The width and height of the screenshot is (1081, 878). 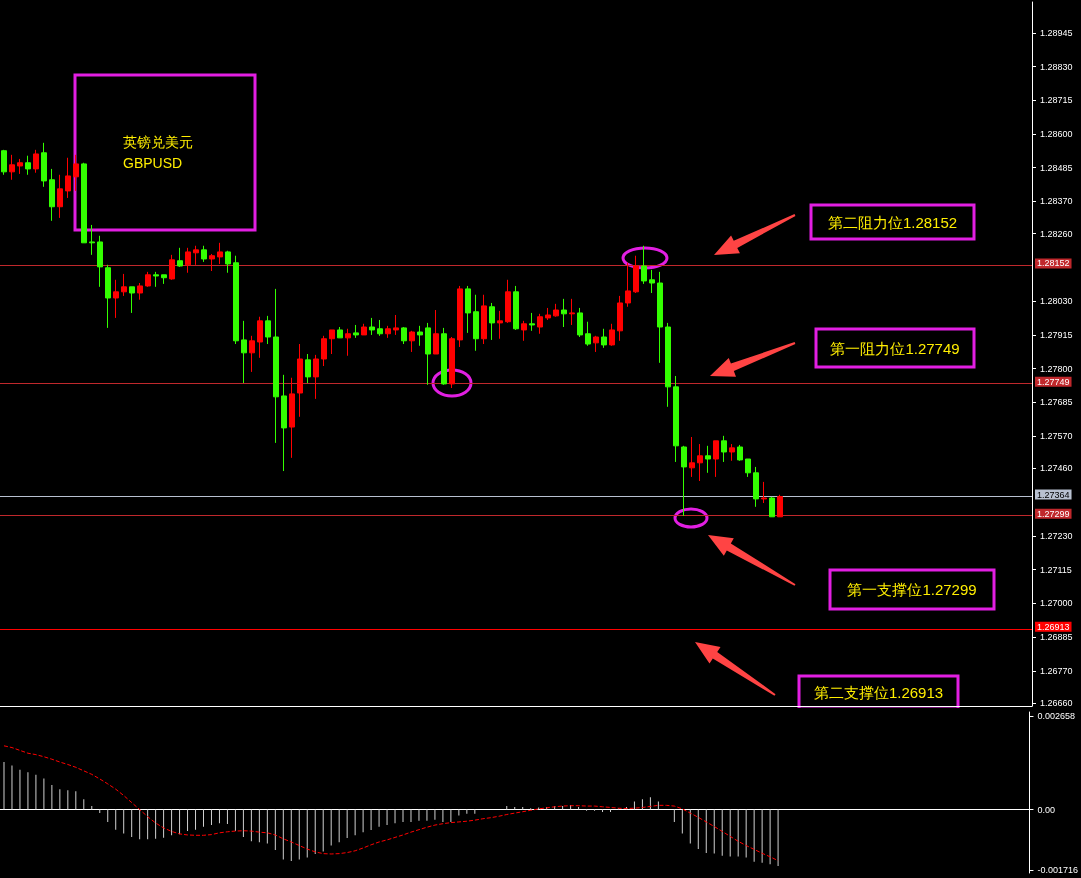 I want to click on y-tick-label: 1.26770, so click(x=1056, y=670).